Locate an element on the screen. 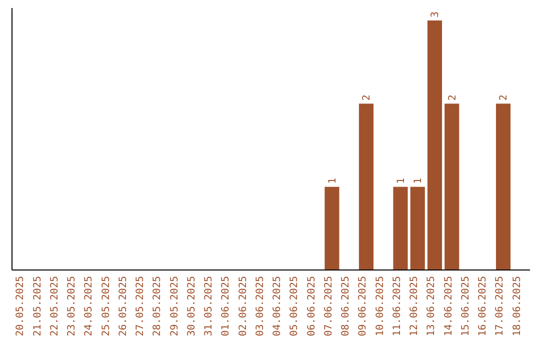 This screenshot has width=540, height=340. x-tick-label: 14.06.2025 is located at coordinates (448, 306).